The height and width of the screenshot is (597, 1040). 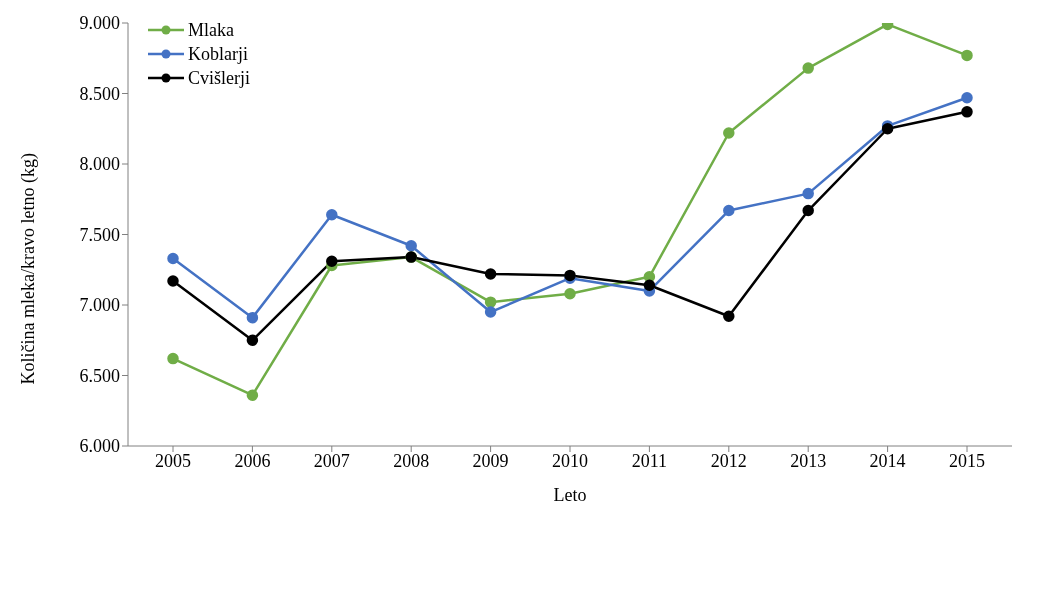 I want to click on x-tick-label: 2015, so click(x=967, y=460).